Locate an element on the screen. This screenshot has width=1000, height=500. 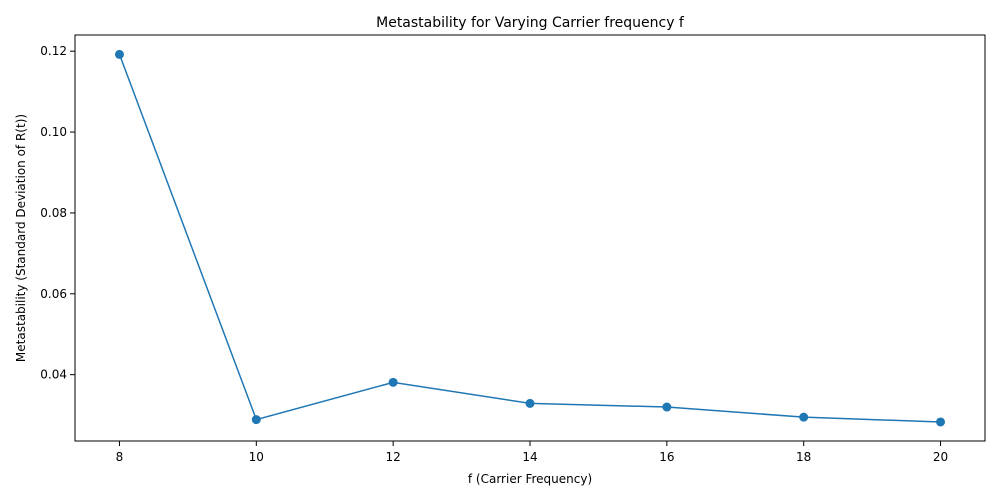
x-tick-label: 10 is located at coordinates (256, 457).